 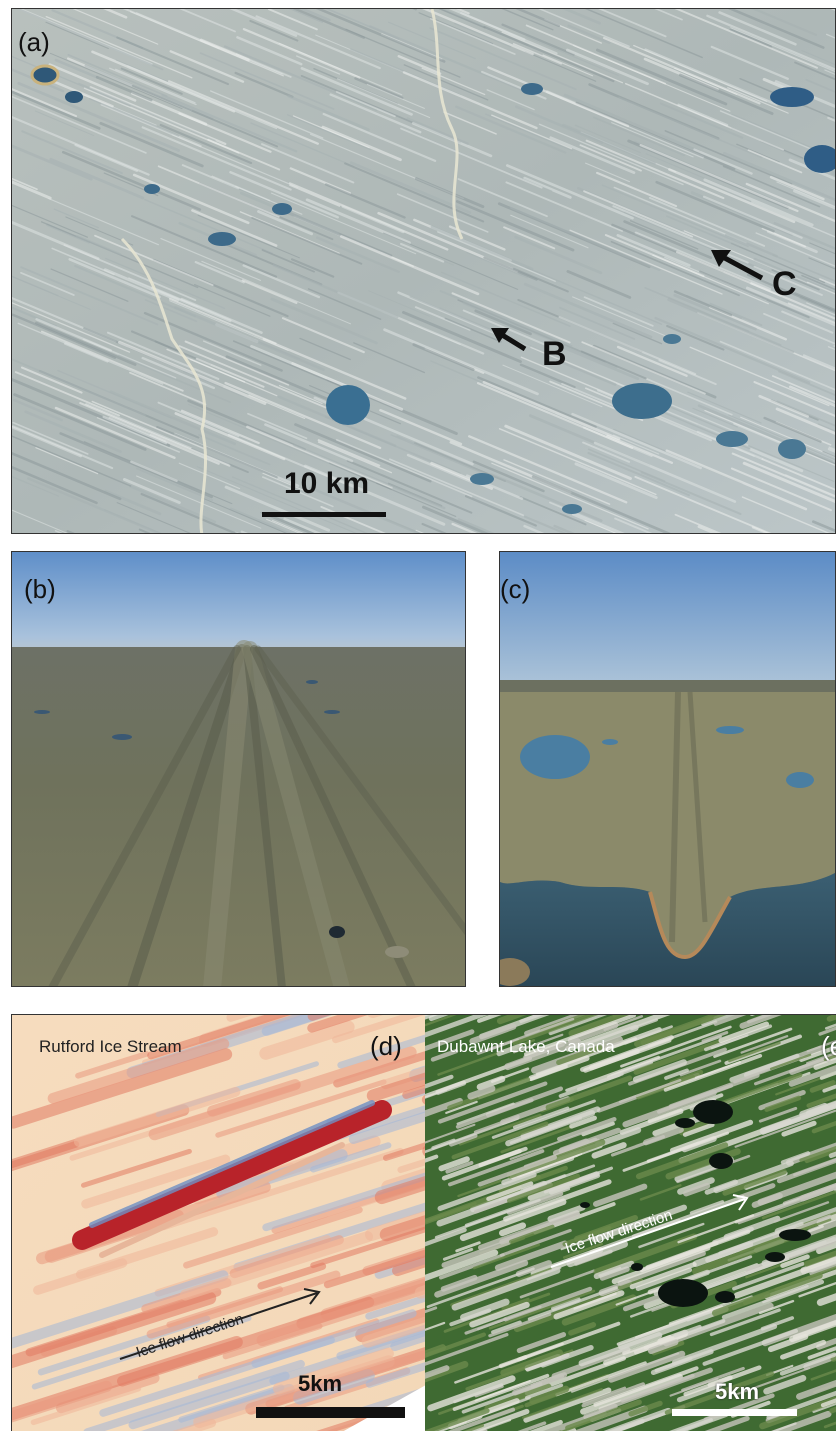 What do you see at coordinates (649, 1231) in the screenshot?
I see `ice-flow-arrow-icon-e` at bounding box center [649, 1231].